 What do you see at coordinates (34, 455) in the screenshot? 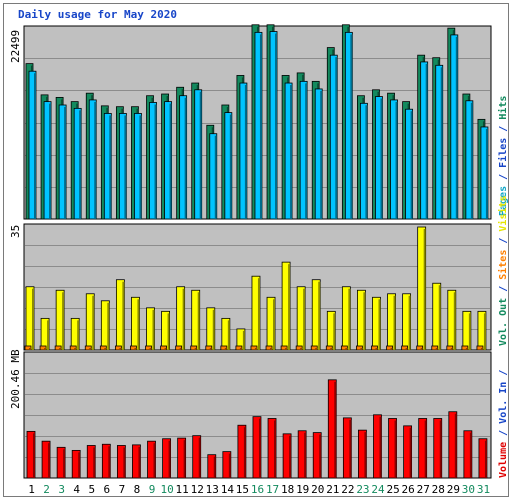
I see `bar-volume-day-1-shade` at bounding box center [34, 455].